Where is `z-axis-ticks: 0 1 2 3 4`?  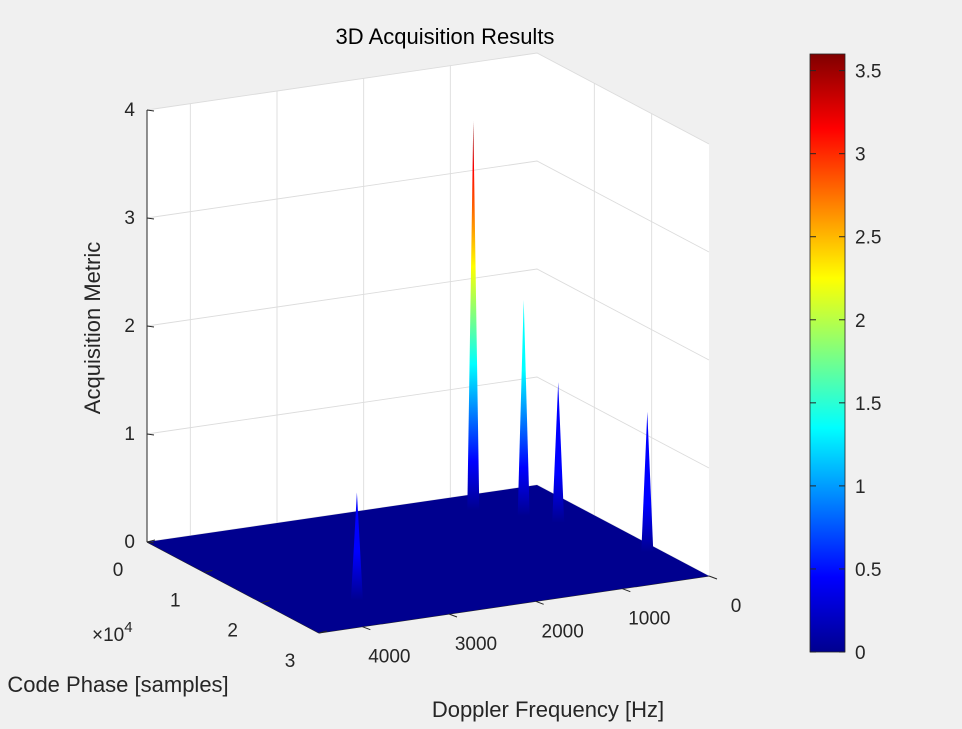 z-axis-ticks: 0 1 2 3 4 is located at coordinates (139, 326).